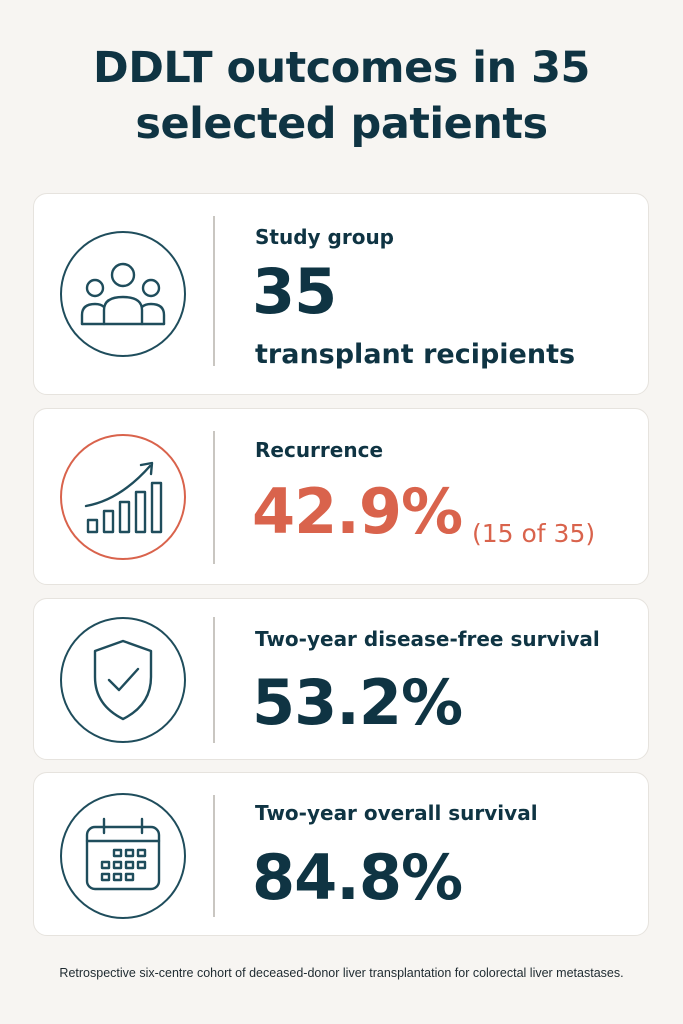 This screenshot has width=683, height=1024. What do you see at coordinates (341, 96) in the screenshot?
I see `page-title: DDLT outcomes in 35 selected patients` at bounding box center [341, 96].